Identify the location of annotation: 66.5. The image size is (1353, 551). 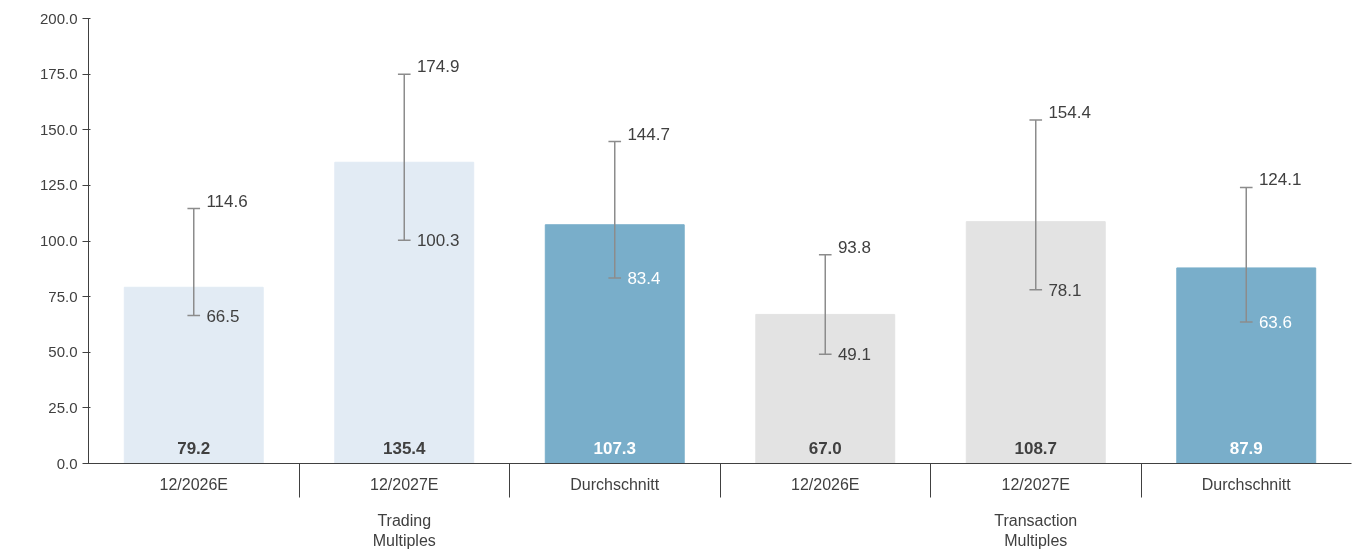
(223, 316).